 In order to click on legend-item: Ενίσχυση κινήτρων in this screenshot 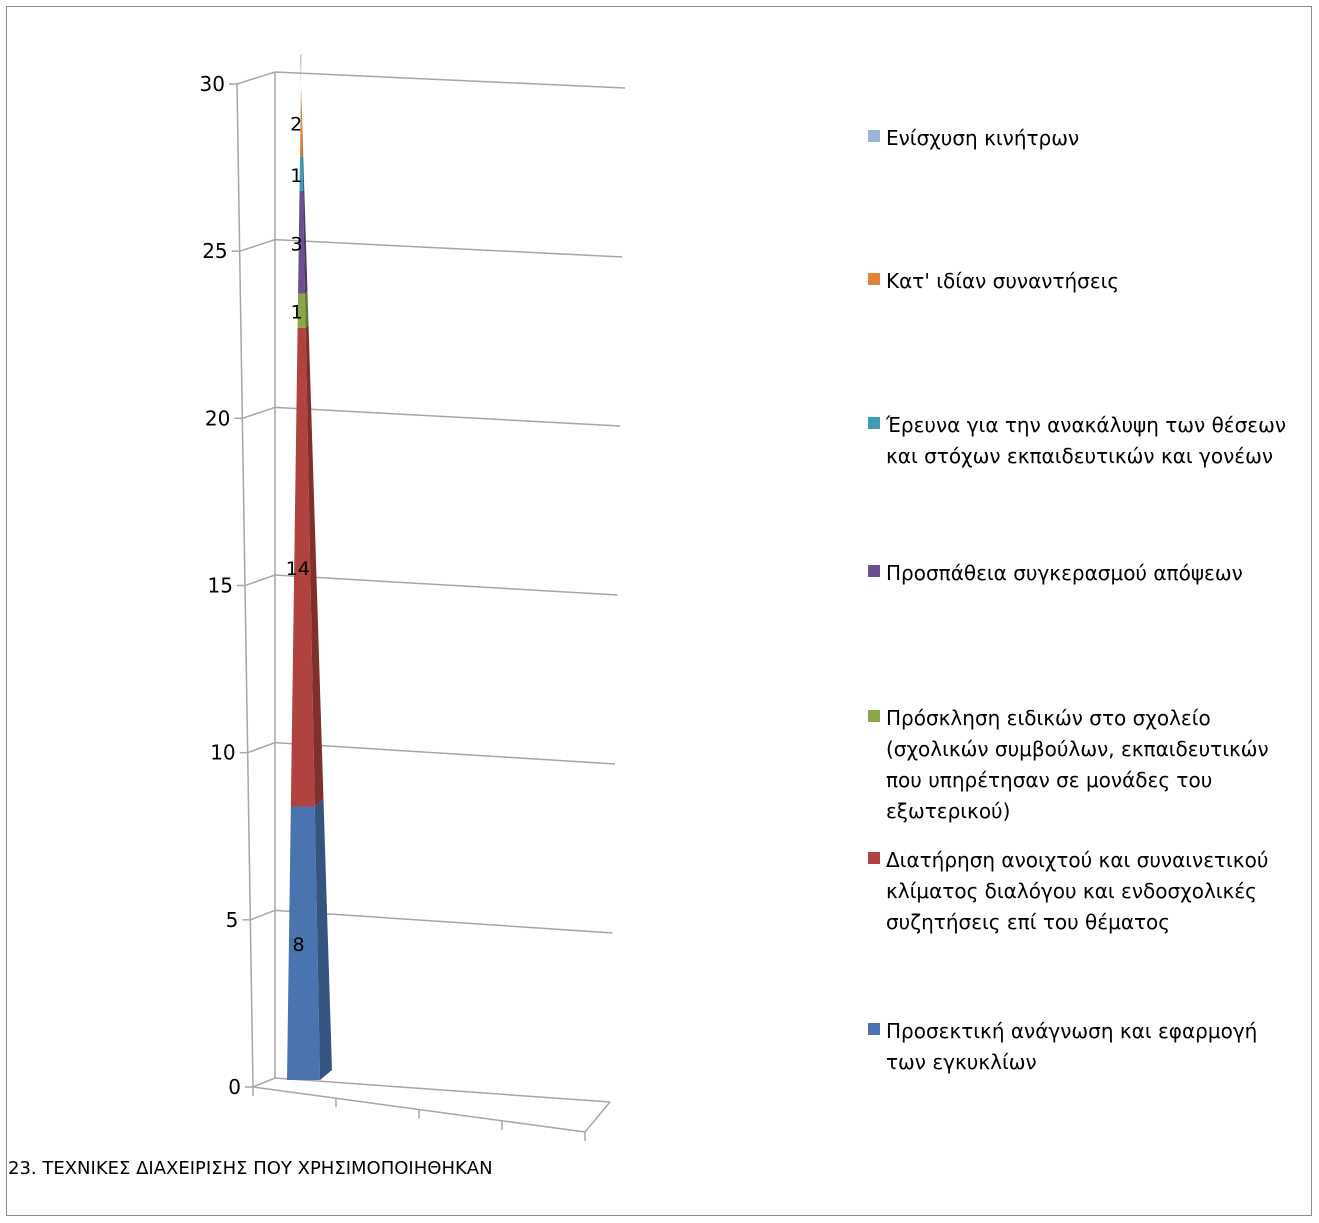, I will do `click(1083, 138)`.